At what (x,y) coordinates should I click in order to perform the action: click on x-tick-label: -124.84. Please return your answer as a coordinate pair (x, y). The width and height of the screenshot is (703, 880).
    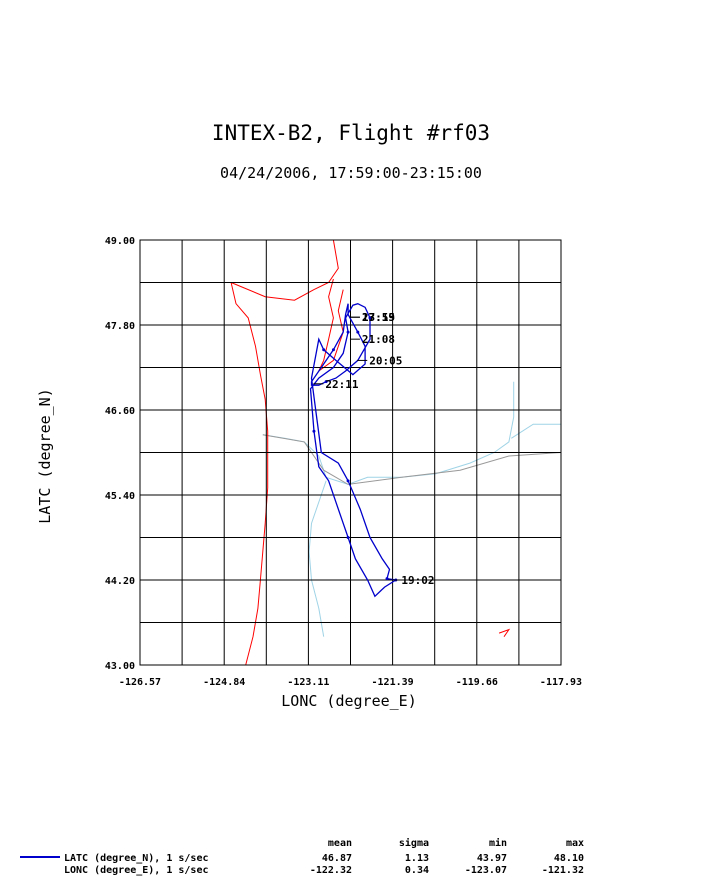
    Looking at the image, I should click on (224, 682).